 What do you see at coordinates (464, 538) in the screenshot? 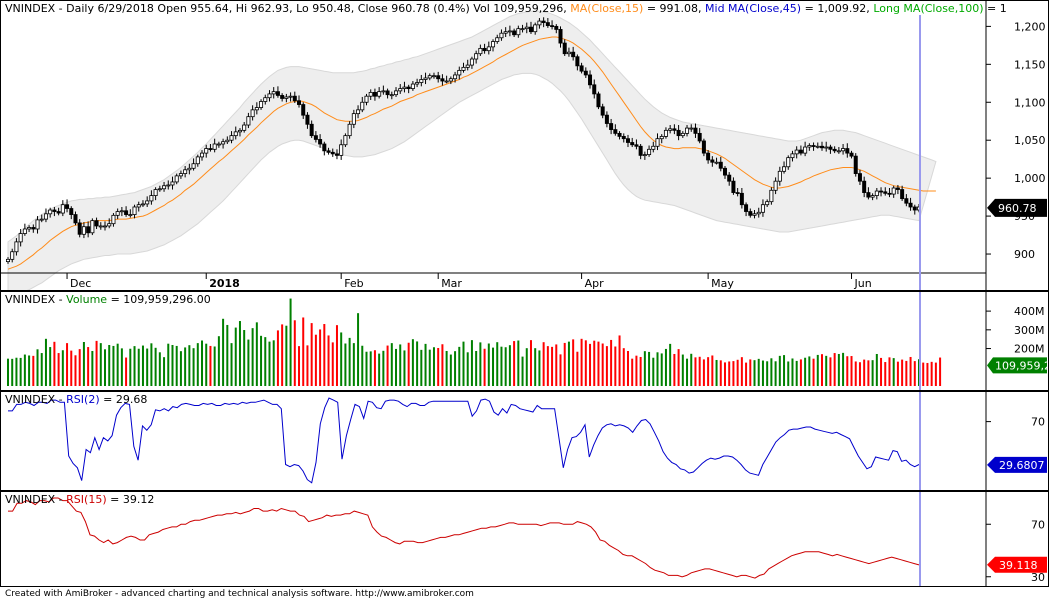
I see `rsi-line` at bounding box center [464, 538].